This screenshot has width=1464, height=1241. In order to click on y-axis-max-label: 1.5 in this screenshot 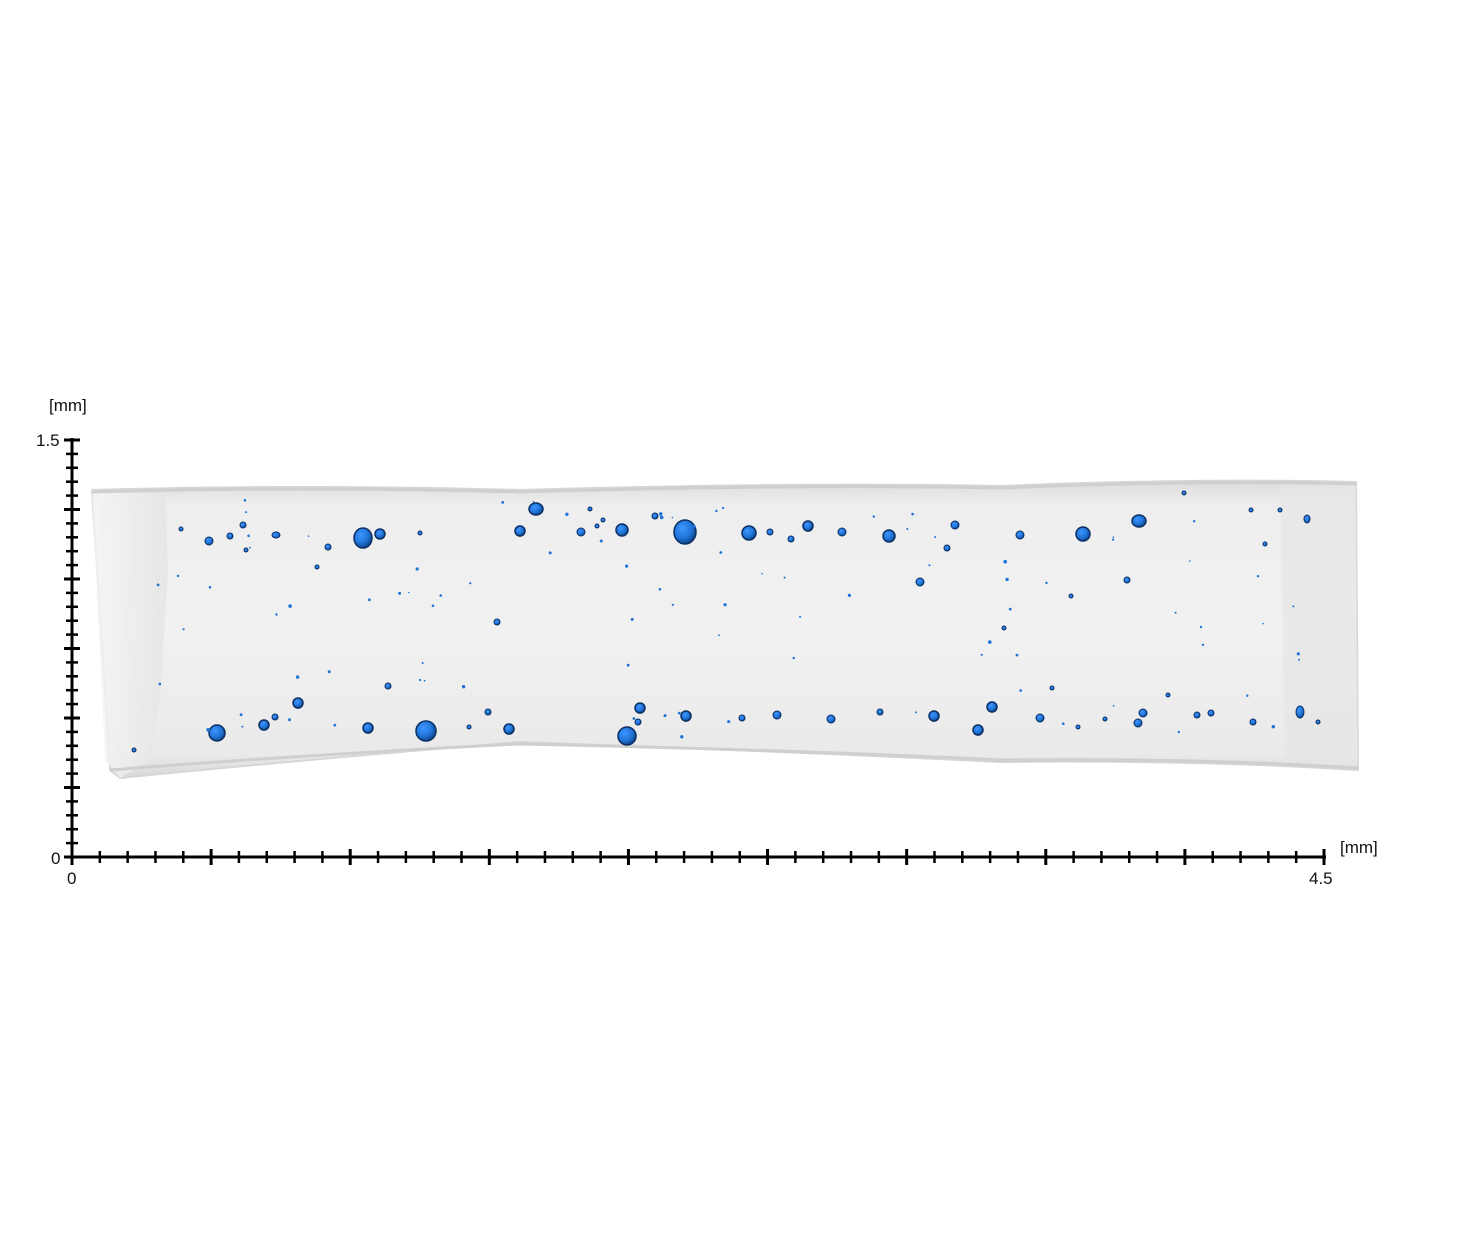, I will do `click(48, 440)`.